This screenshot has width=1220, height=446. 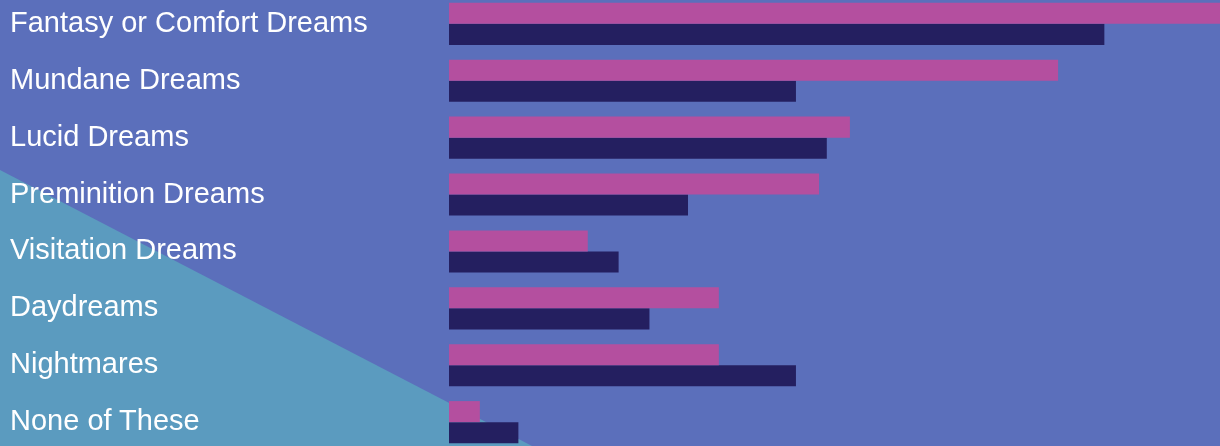 I want to click on y-tick-label: Fantasy or Comfort Dreams, so click(x=189, y=21).